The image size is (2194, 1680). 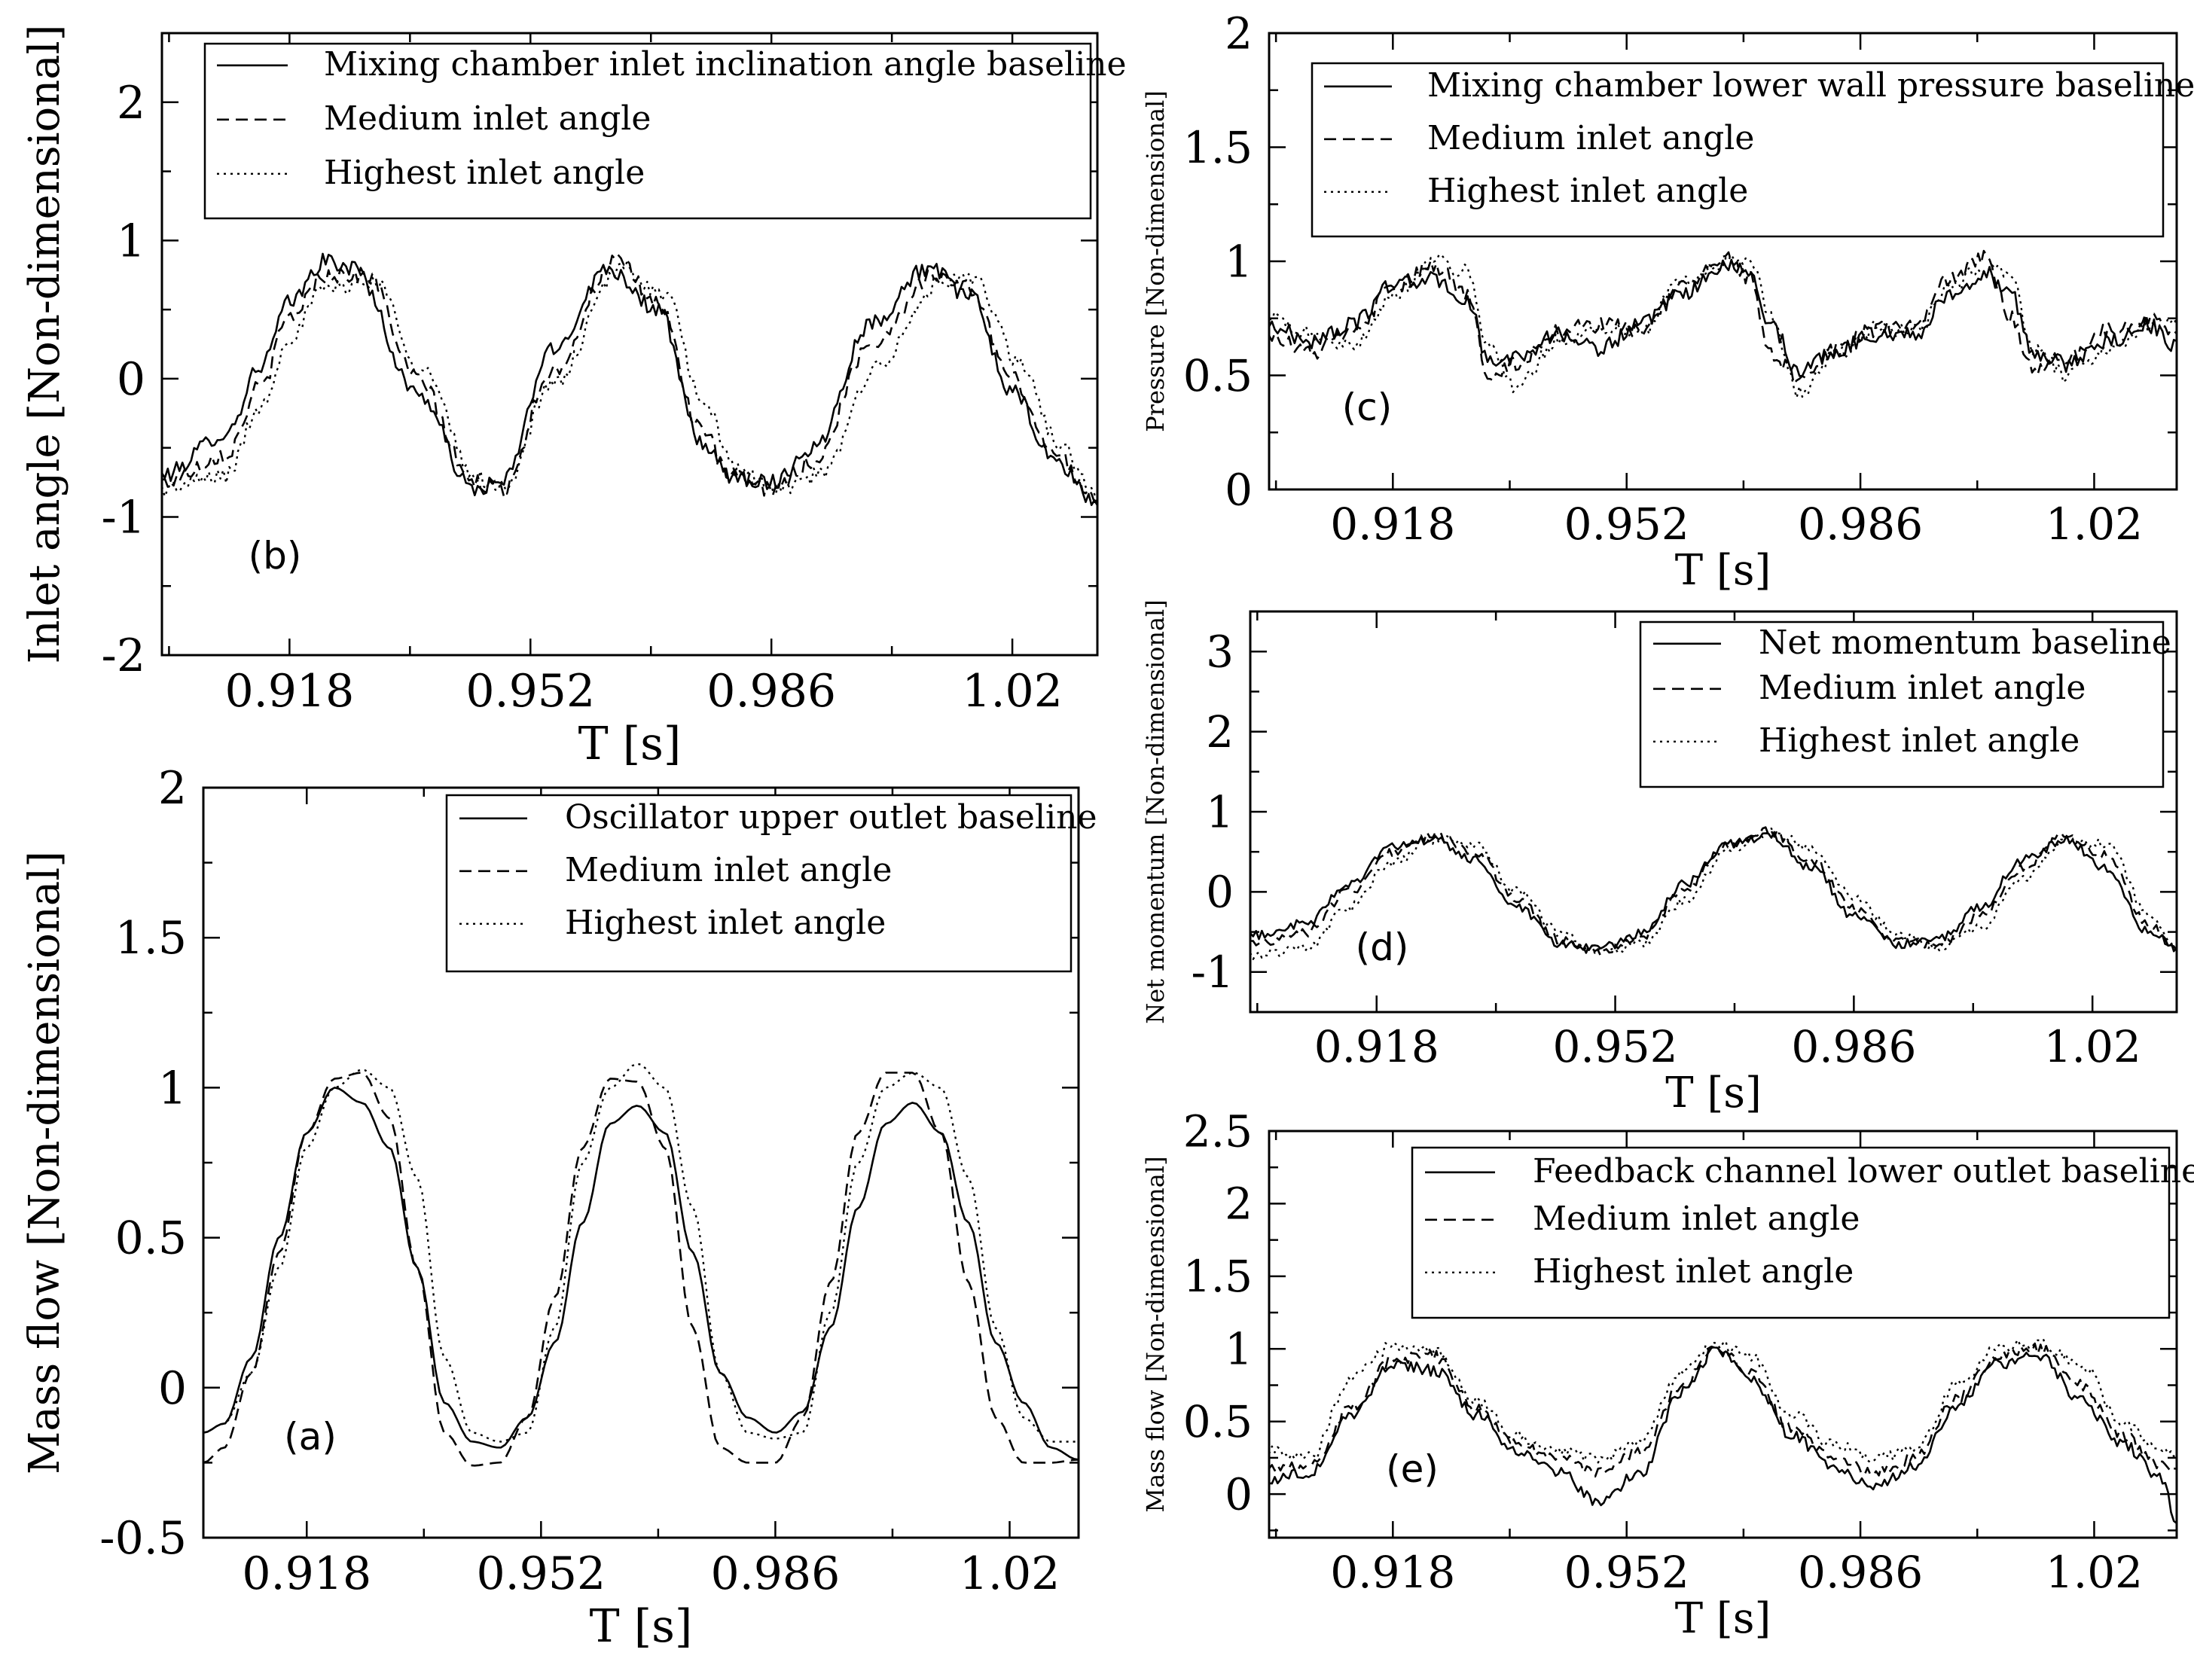 What do you see at coordinates (143, 1538) in the screenshot?
I see `y-tick-label: -0.5` at bounding box center [143, 1538].